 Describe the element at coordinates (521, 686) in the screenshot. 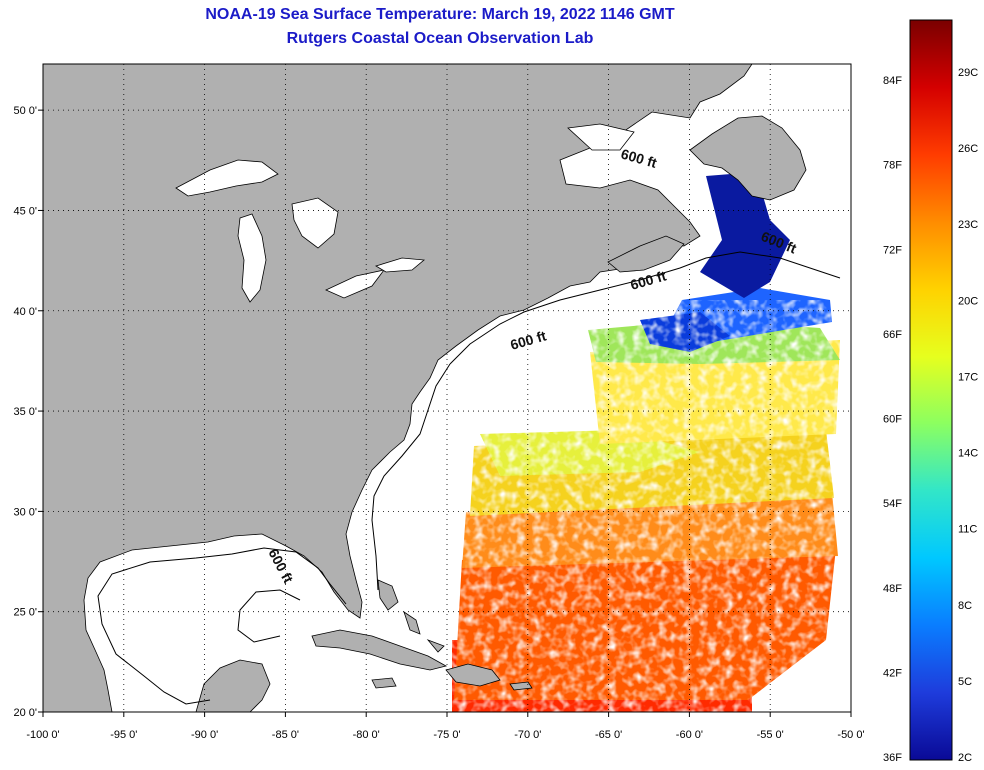

I see `puerto-rico` at that location.